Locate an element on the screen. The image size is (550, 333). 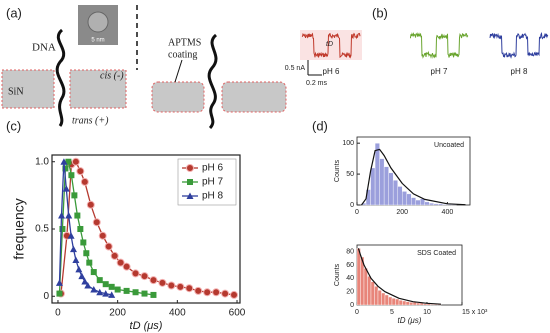
td-label: tD is located at coordinates (329, 44).